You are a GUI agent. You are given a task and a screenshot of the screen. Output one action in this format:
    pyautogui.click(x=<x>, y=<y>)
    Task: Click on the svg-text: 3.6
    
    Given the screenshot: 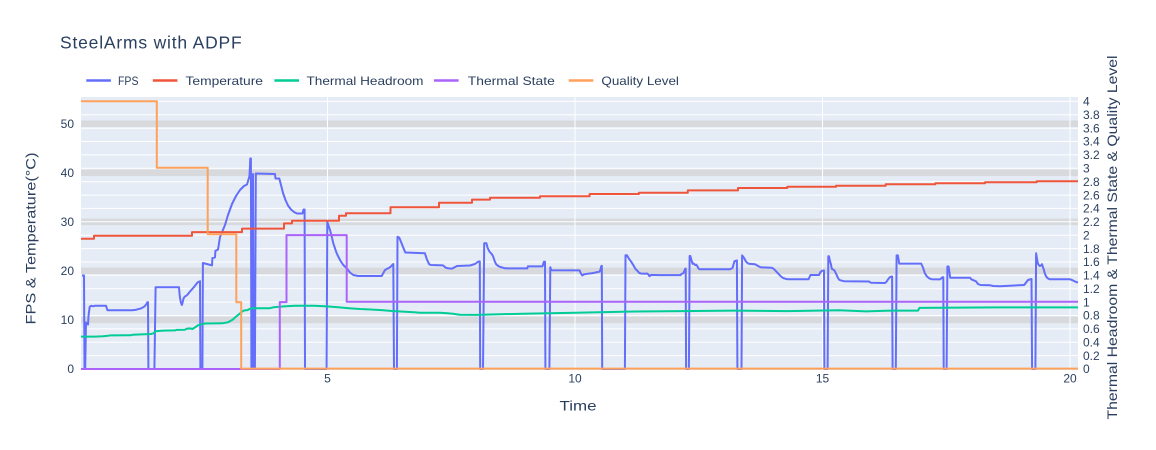 What is the action you would take?
    pyautogui.click(x=1091, y=128)
    